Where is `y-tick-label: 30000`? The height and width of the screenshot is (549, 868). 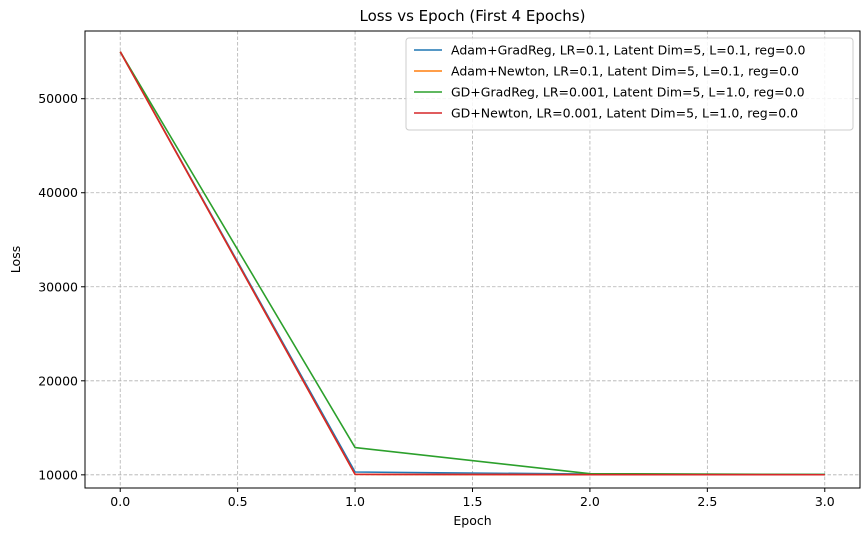 y-tick-label: 30000 is located at coordinates (58, 286).